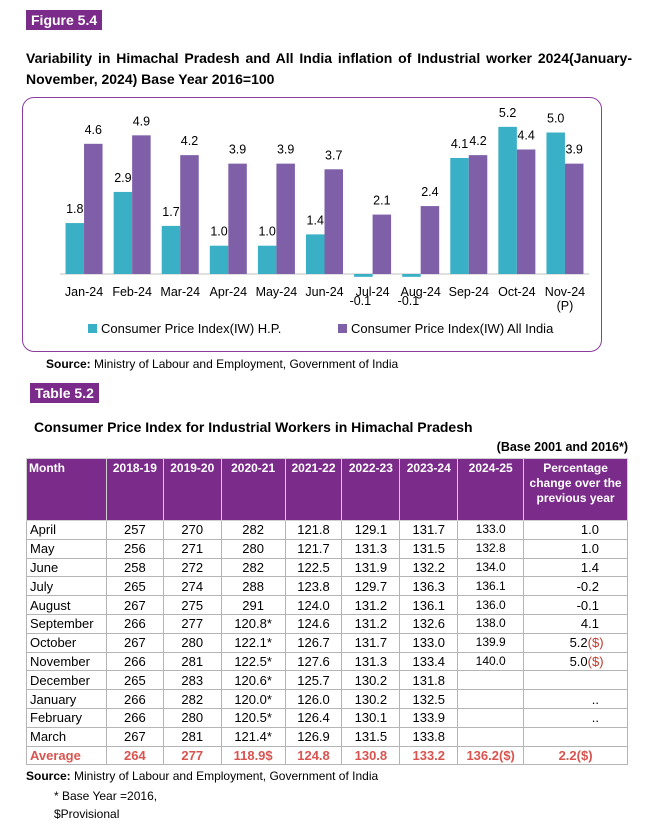  Describe the element at coordinates (575, 489) in the screenshot. I see `header-percentage-change: Percentage change over the previous year` at that location.